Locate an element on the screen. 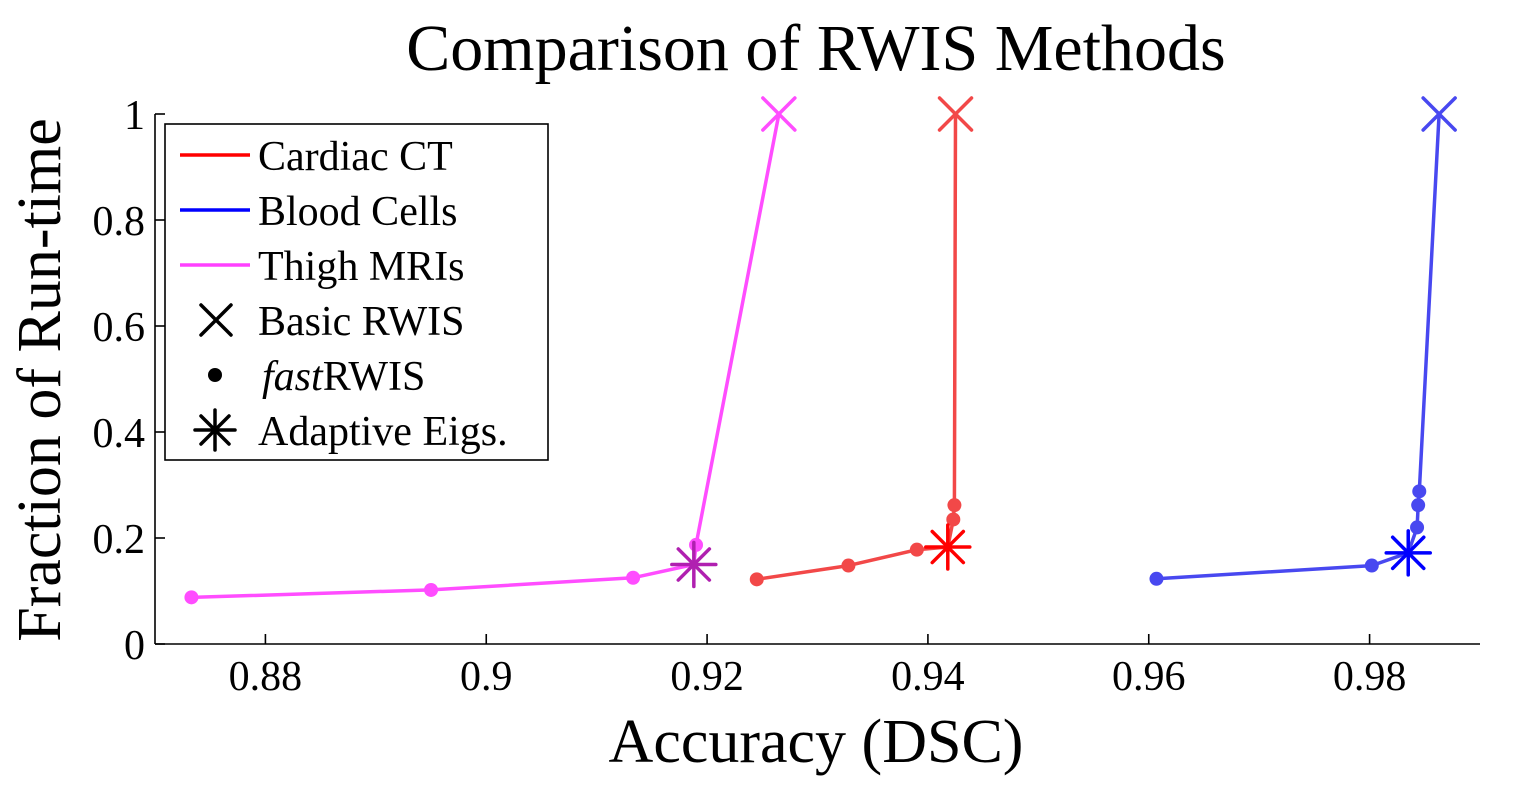 The height and width of the screenshot is (791, 1519). x-tick-label: 0.88 is located at coordinates (266, 677).